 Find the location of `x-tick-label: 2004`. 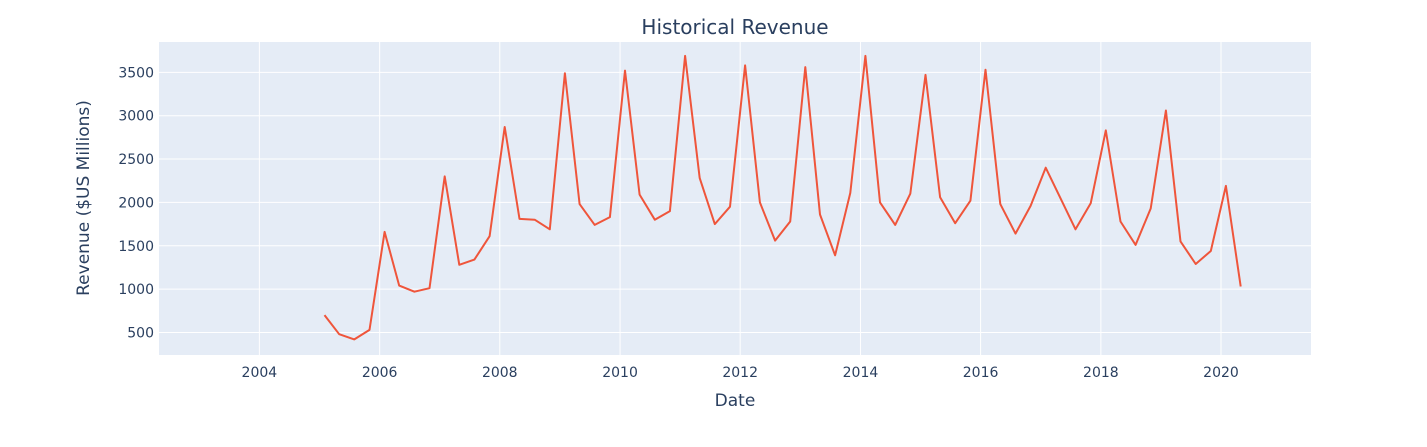

x-tick-label: 2004 is located at coordinates (260, 373).